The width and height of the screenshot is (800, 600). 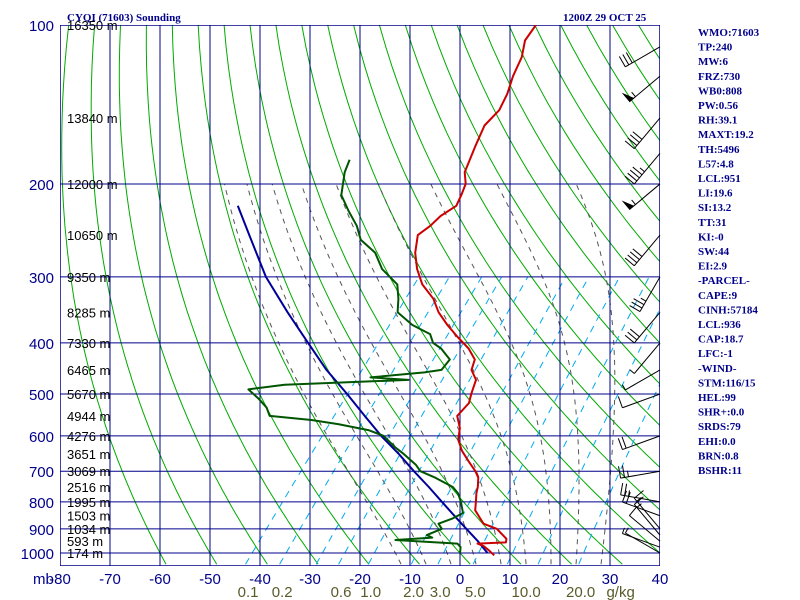 What do you see at coordinates (88, 487) in the screenshot?
I see `height-label: 2516 m` at bounding box center [88, 487].